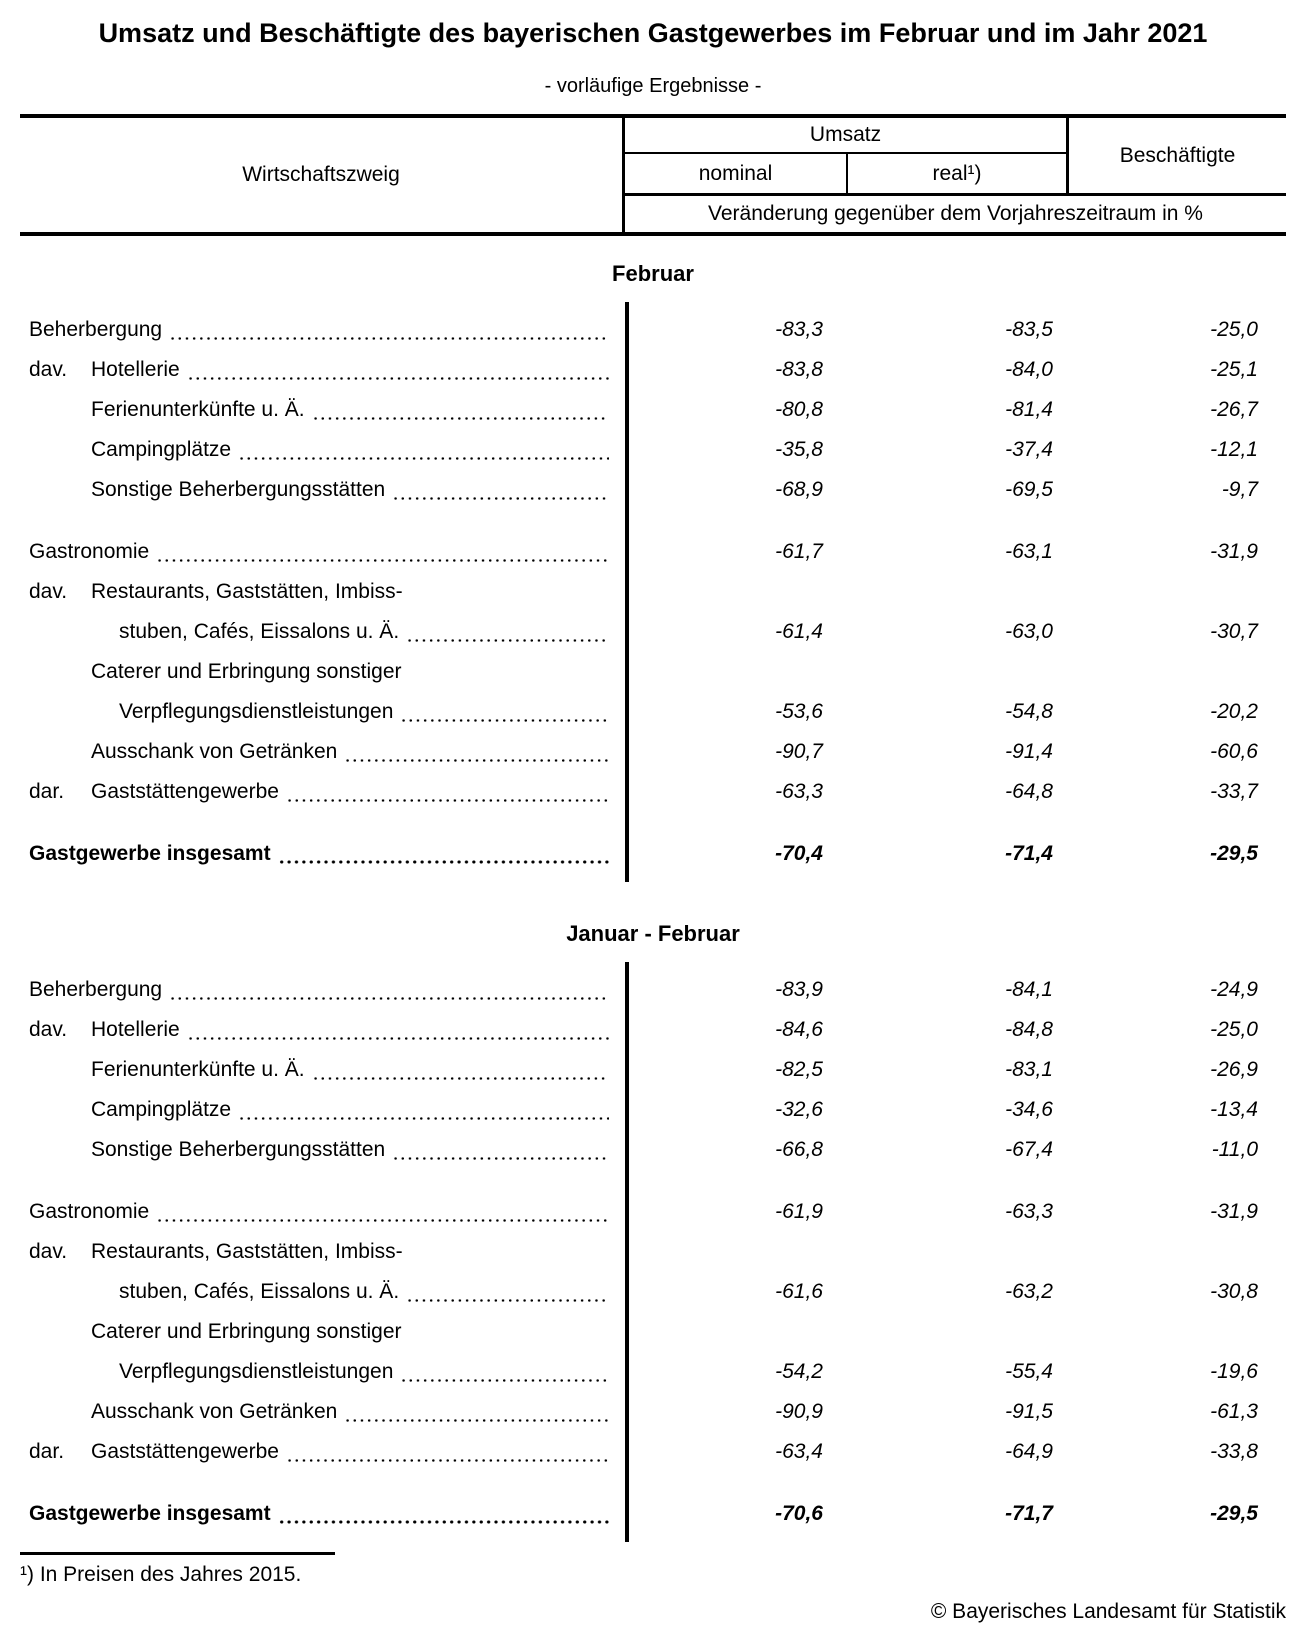  What do you see at coordinates (322, 1150) in the screenshot?
I see `row-label-cell: Sonstige Beherbergungsstätten` at bounding box center [322, 1150].